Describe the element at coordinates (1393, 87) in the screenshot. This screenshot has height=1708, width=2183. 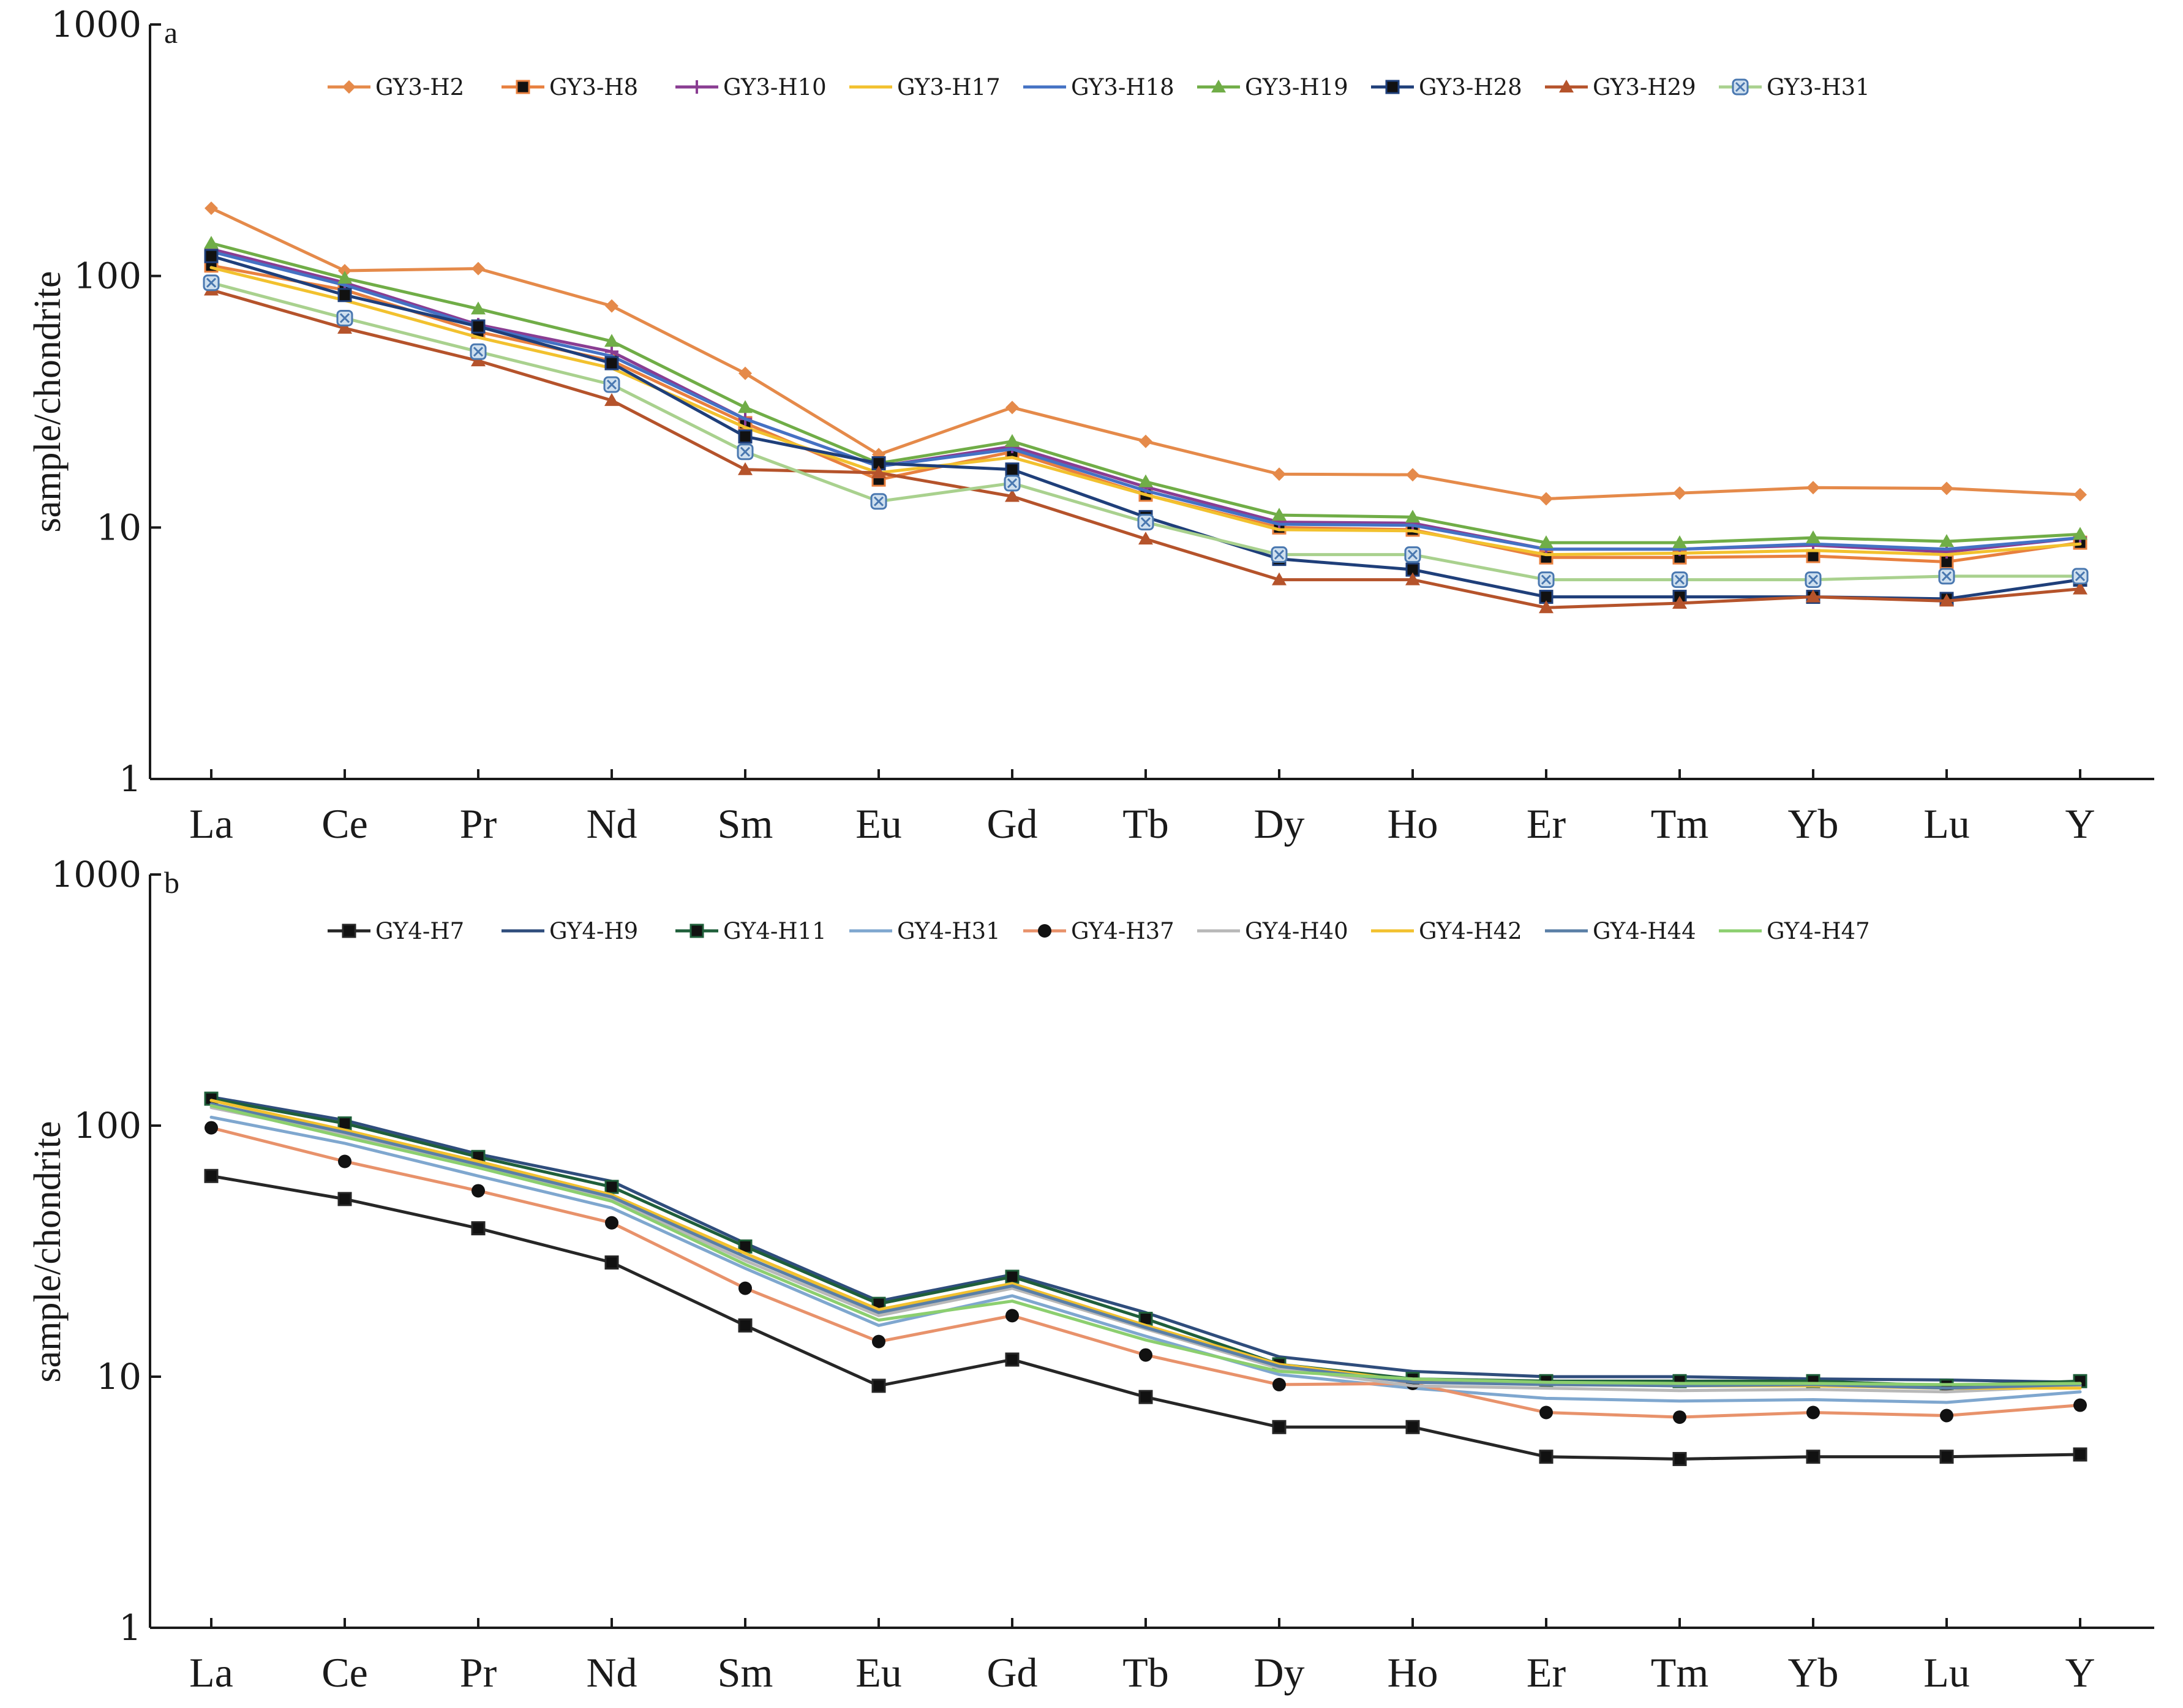
I see `legend-marker-gy3-h28` at that location.